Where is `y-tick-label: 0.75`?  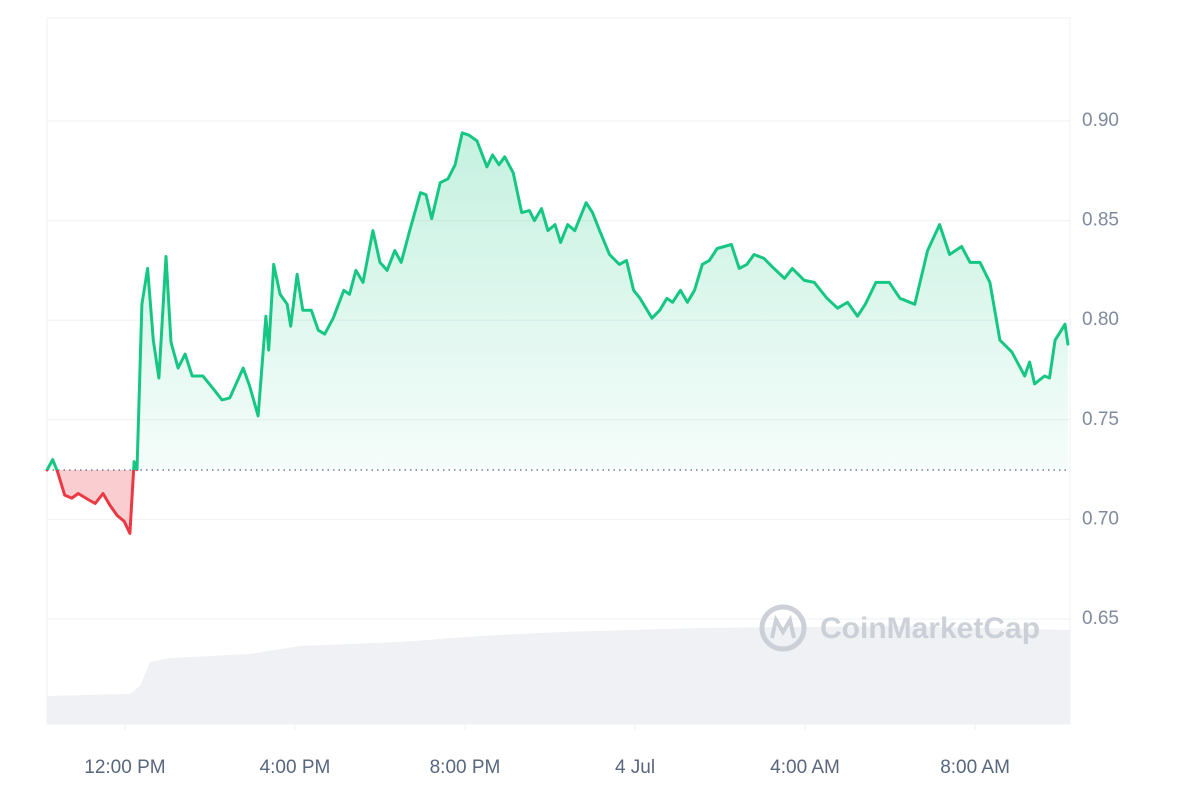
y-tick-label: 0.75 is located at coordinates (1100, 419).